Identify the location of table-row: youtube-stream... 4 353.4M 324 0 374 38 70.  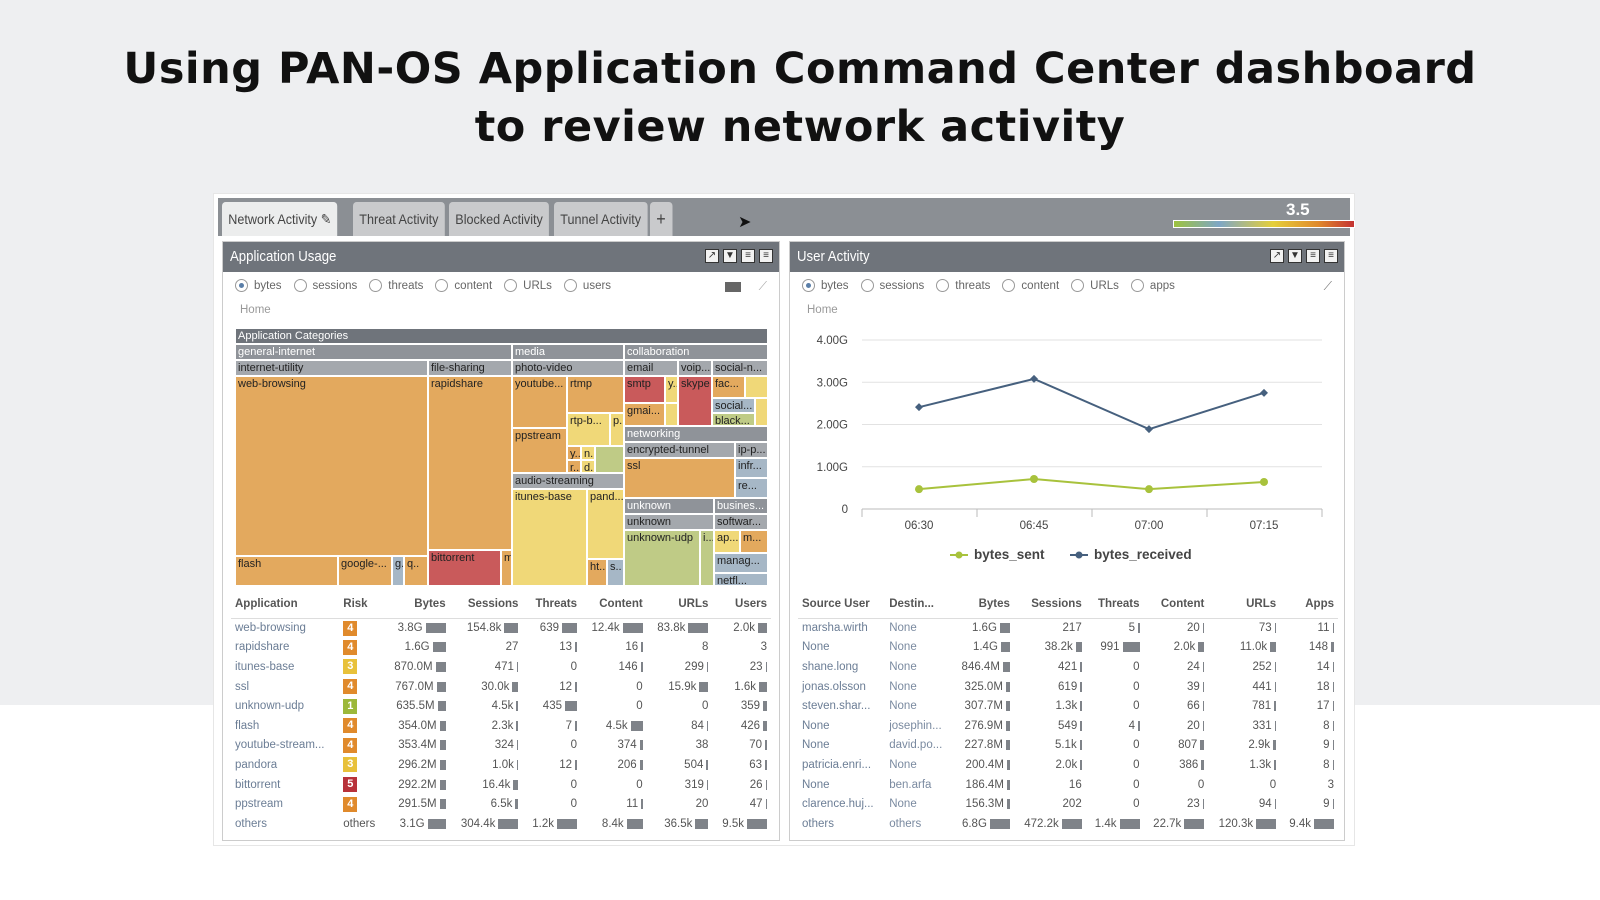
(501, 746).